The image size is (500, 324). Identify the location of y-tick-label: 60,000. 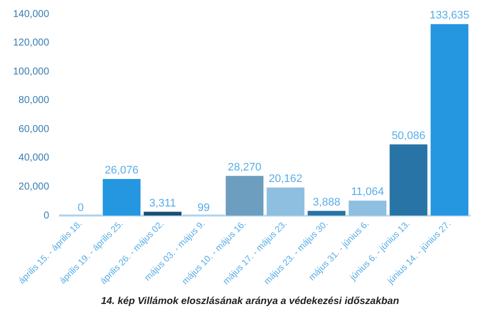
(34, 129).